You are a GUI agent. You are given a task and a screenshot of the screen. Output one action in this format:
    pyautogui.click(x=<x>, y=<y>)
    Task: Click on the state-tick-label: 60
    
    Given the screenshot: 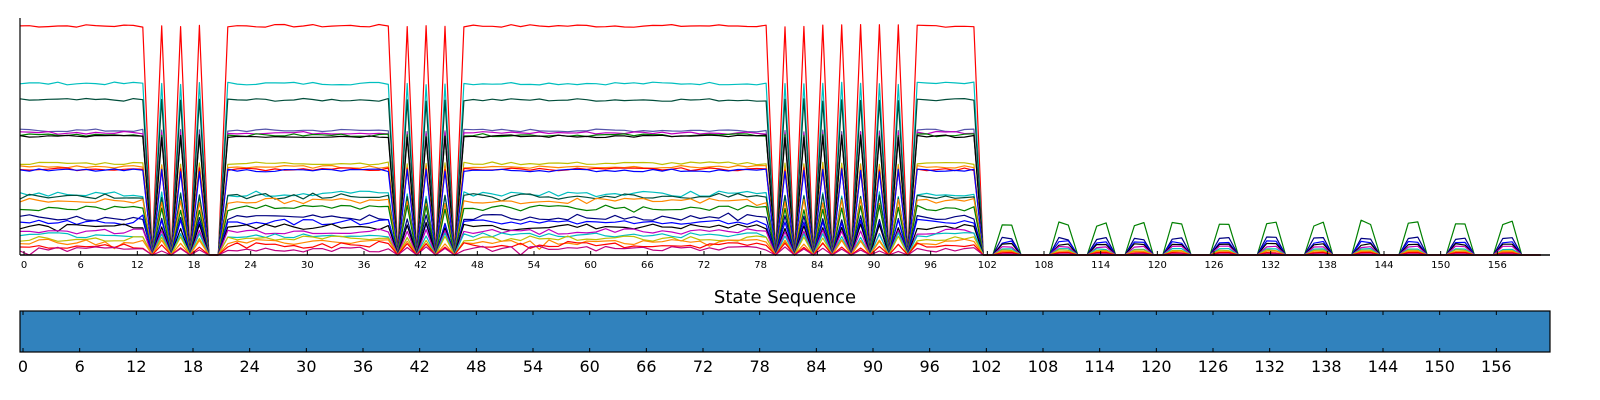 What is the action you would take?
    pyautogui.click(x=589, y=366)
    